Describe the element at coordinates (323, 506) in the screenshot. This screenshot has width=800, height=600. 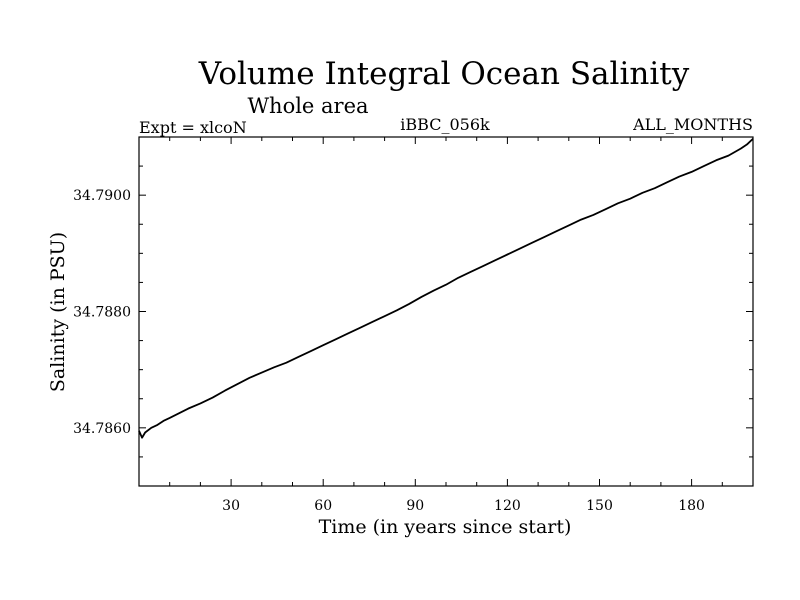
I see `x-tick-label: 60` at that location.